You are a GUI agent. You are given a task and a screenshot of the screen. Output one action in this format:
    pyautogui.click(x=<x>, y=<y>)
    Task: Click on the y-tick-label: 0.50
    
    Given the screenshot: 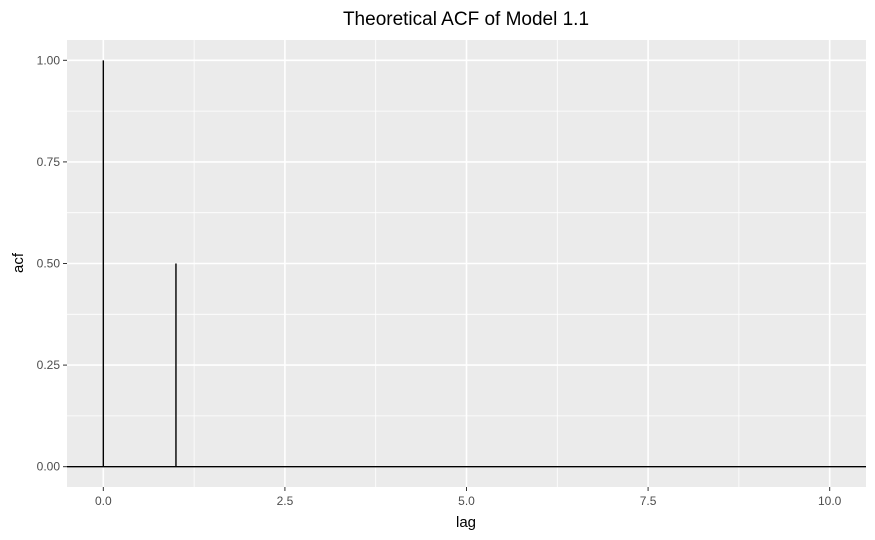 What is the action you would take?
    pyautogui.click(x=49, y=264)
    